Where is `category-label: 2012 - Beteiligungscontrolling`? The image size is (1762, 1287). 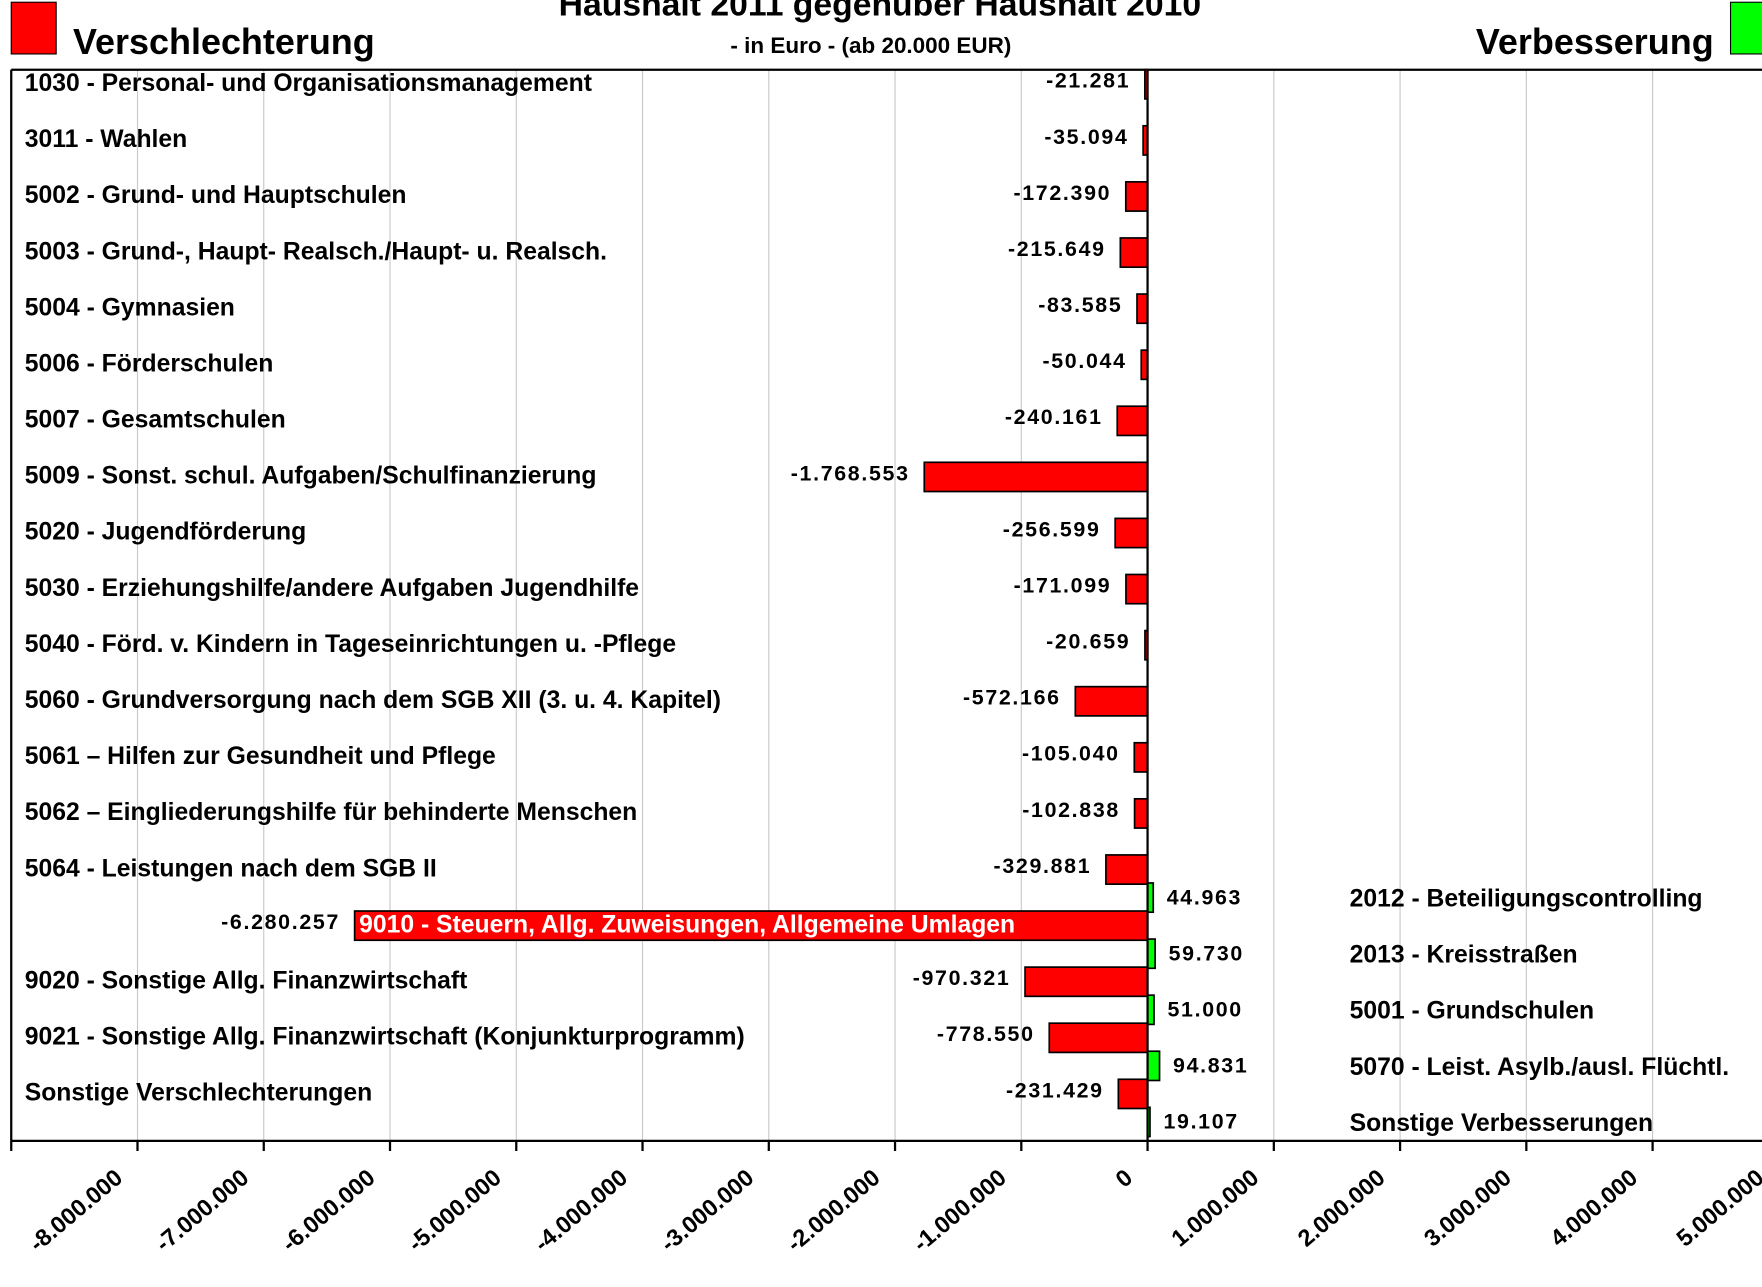
category-label: 2012 - Beteiligungscontrolling is located at coordinates (1526, 899).